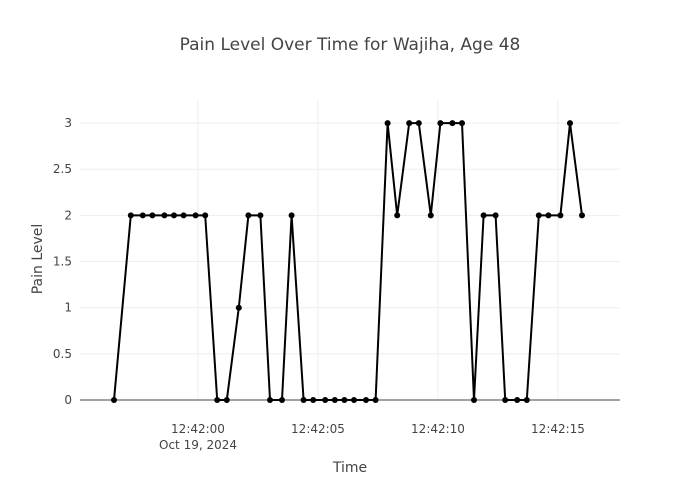 The image size is (700, 500). I want to click on y-tick-label: 3, so click(68, 123).